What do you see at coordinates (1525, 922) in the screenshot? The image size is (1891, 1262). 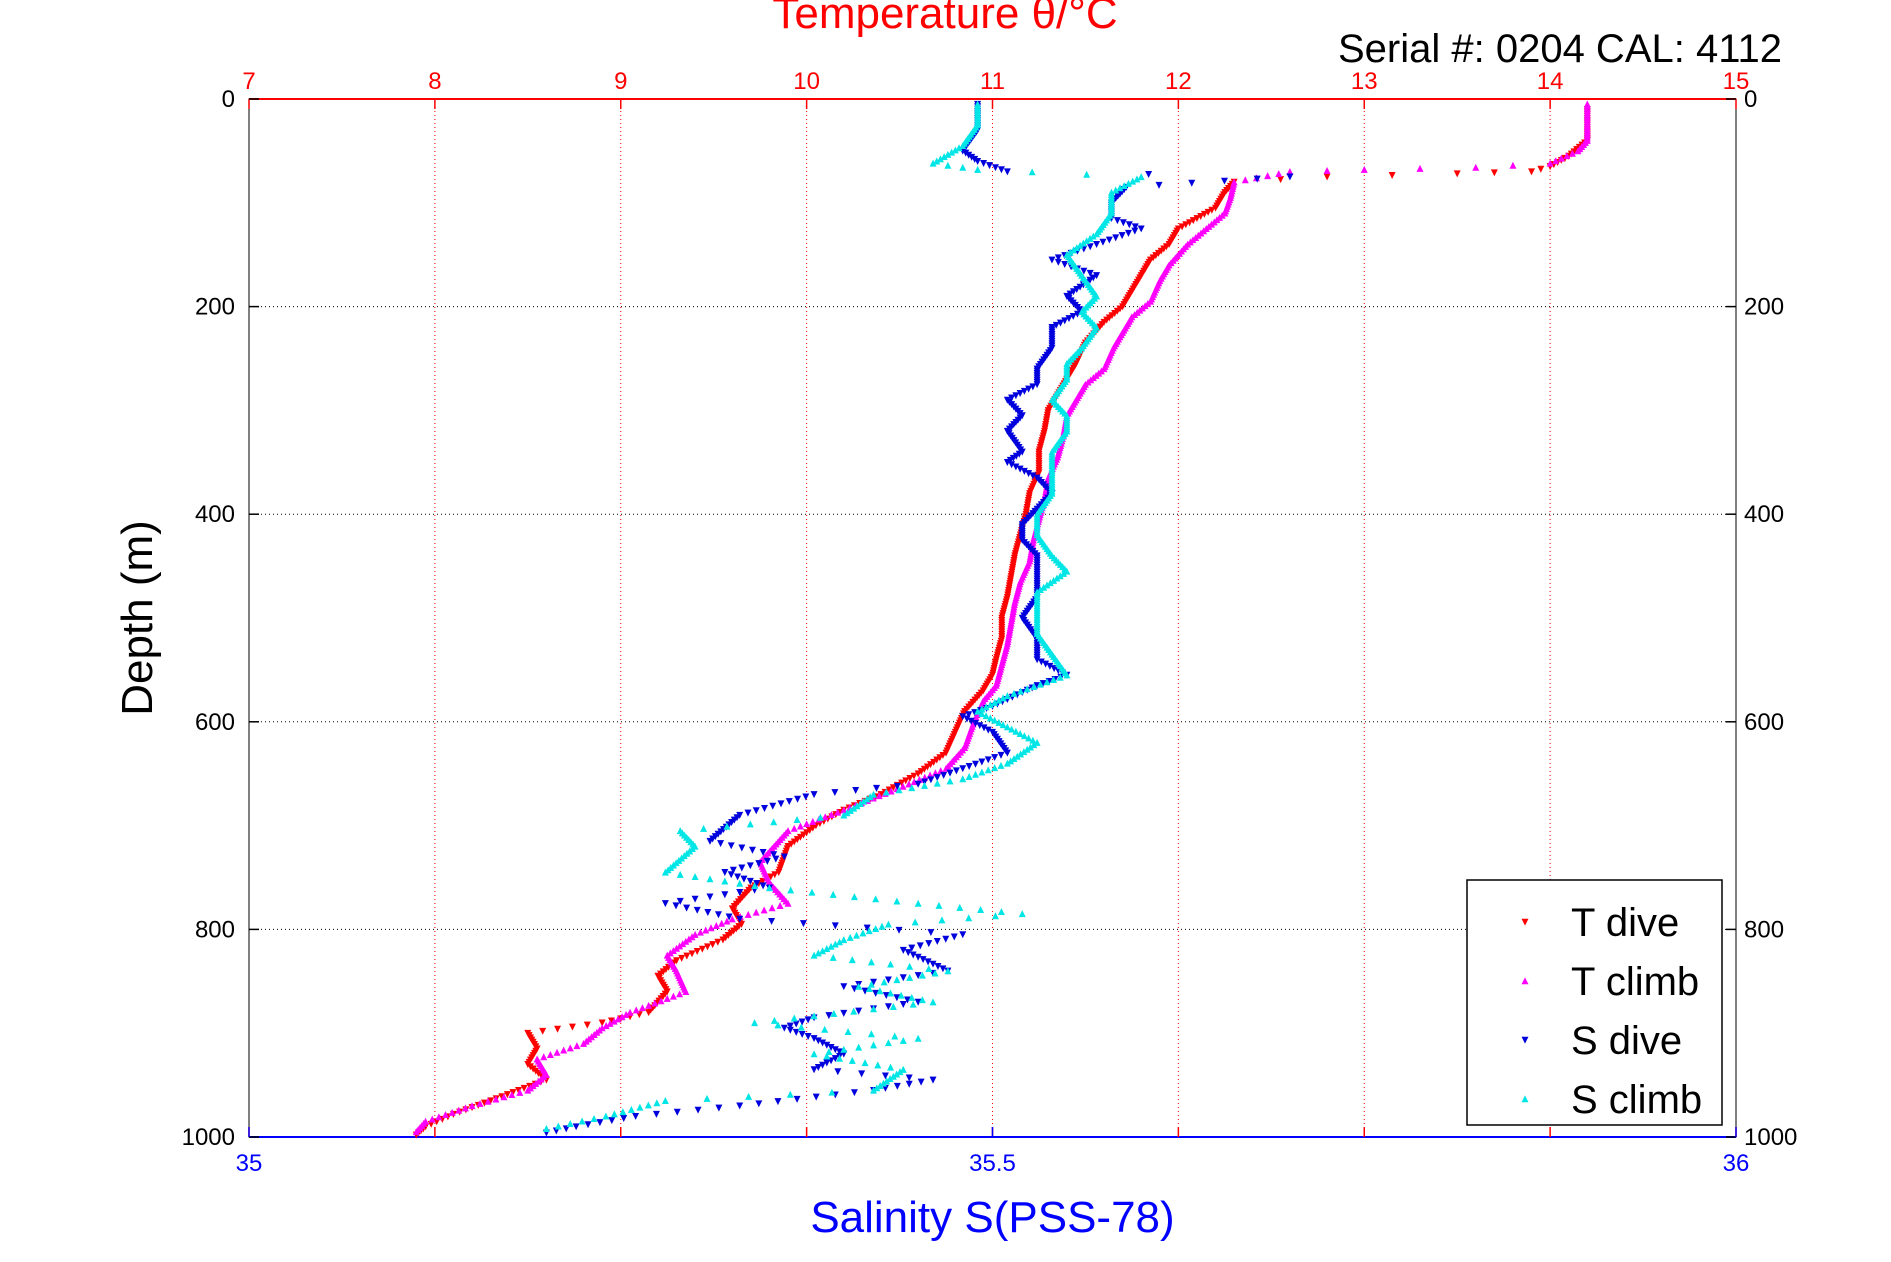 I see `legend-marker` at bounding box center [1525, 922].